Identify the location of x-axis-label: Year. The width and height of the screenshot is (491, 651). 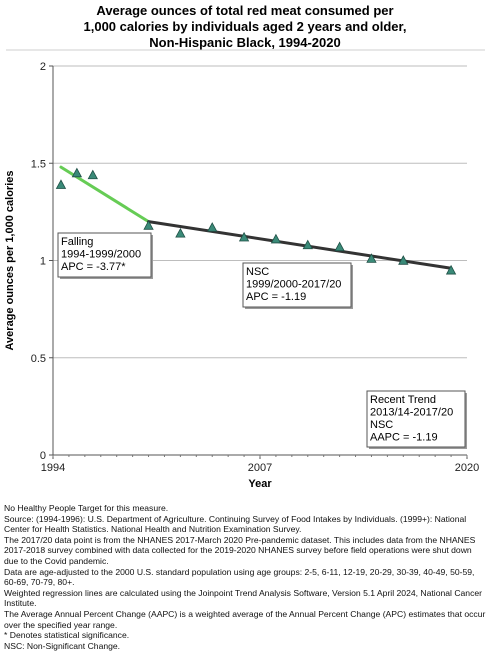
(260, 484).